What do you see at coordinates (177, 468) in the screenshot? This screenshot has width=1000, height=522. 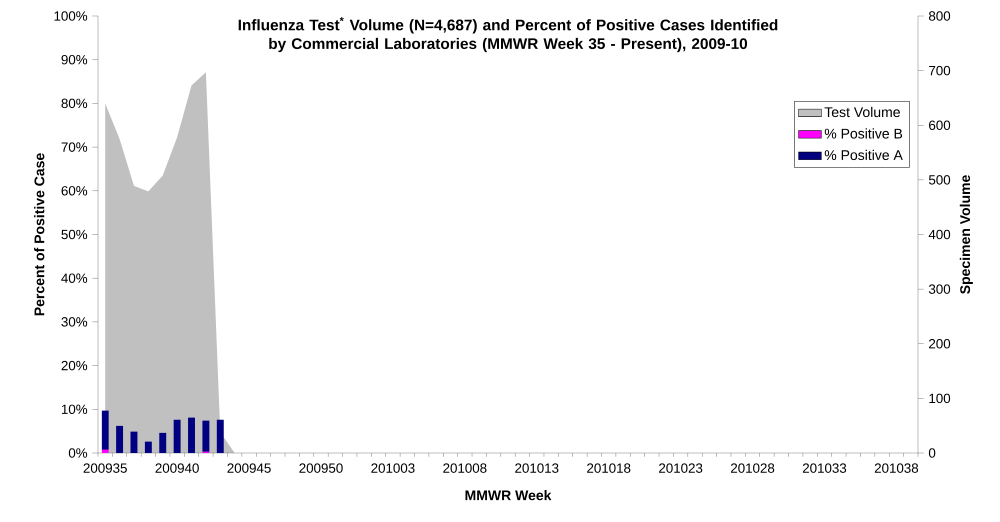 I see `x-tick-label: 200940` at bounding box center [177, 468].